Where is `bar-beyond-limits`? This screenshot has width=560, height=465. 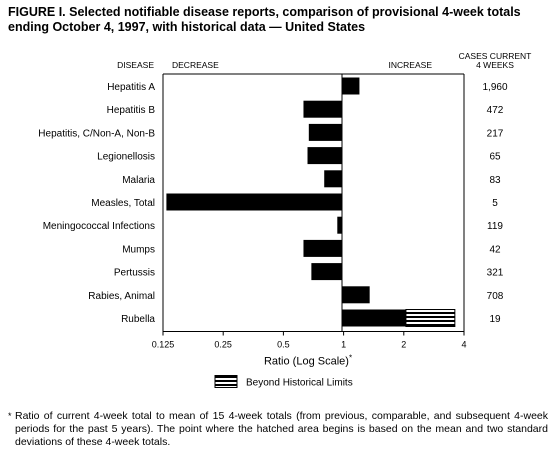
bar-beyond-limits is located at coordinates (430, 318).